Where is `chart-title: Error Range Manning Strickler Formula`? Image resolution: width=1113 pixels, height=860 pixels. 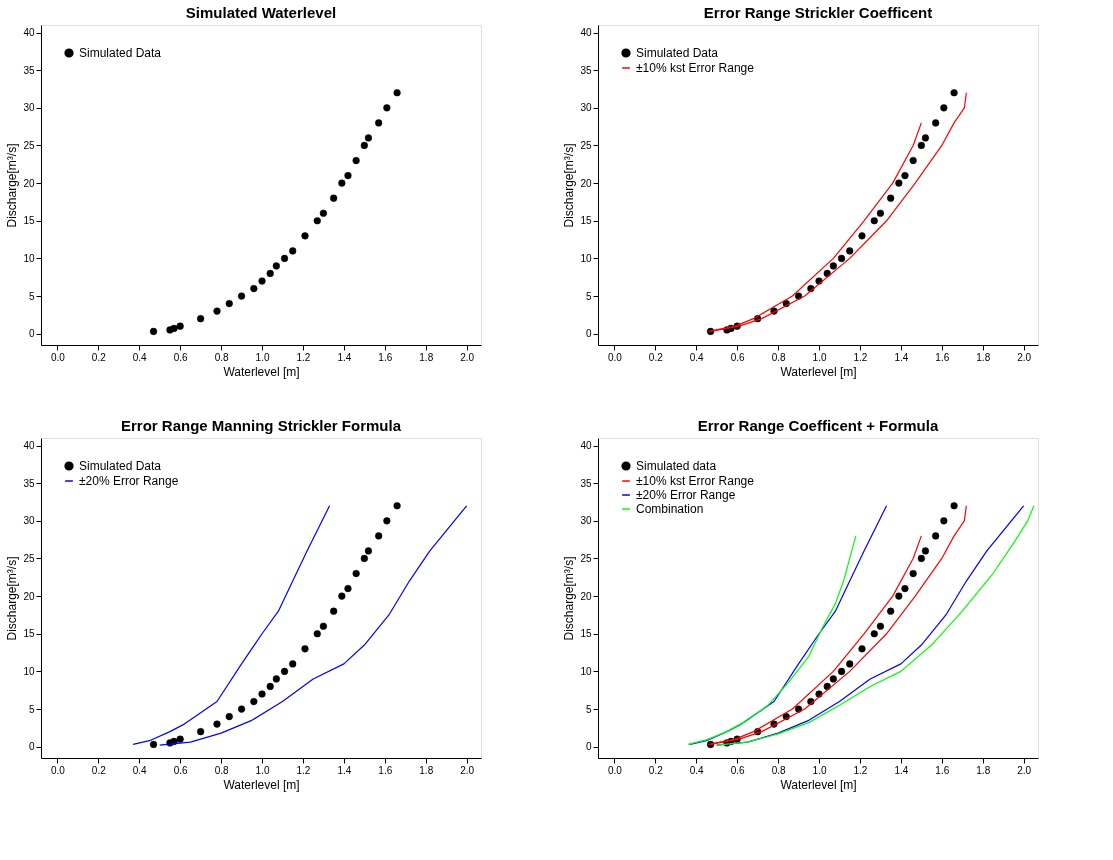 chart-title: Error Range Manning Strickler Formula is located at coordinates (261, 425).